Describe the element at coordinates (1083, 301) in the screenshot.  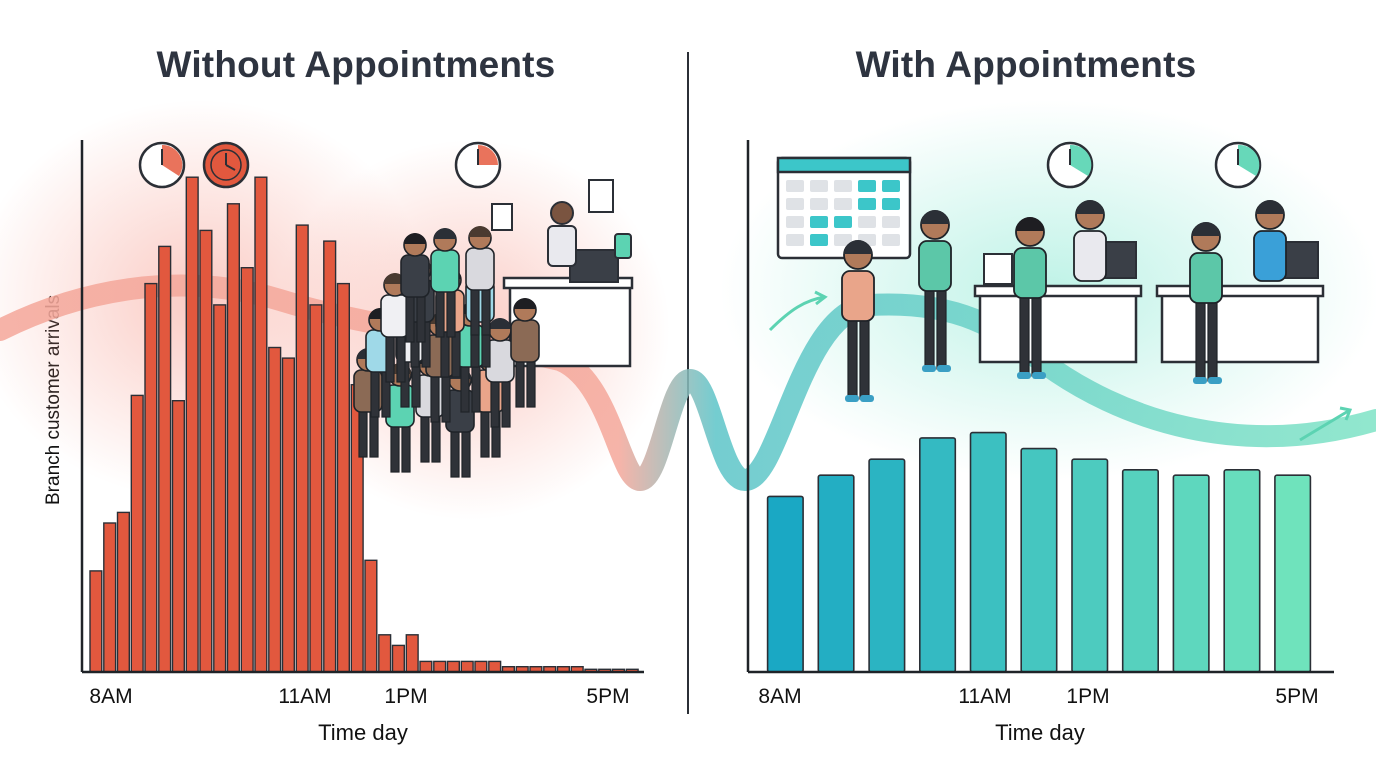
I see `served-customers-illustration` at that location.